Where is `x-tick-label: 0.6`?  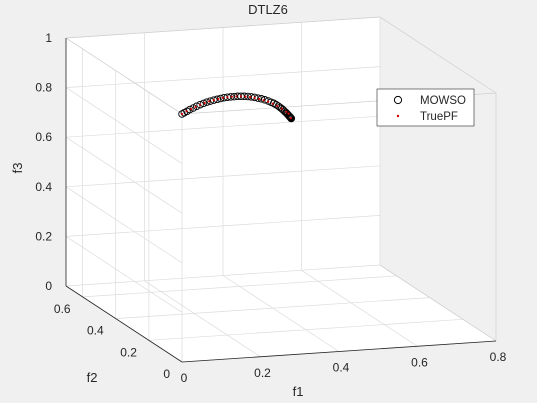 x-tick-label: 0.6 is located at coordinates (419, 362).